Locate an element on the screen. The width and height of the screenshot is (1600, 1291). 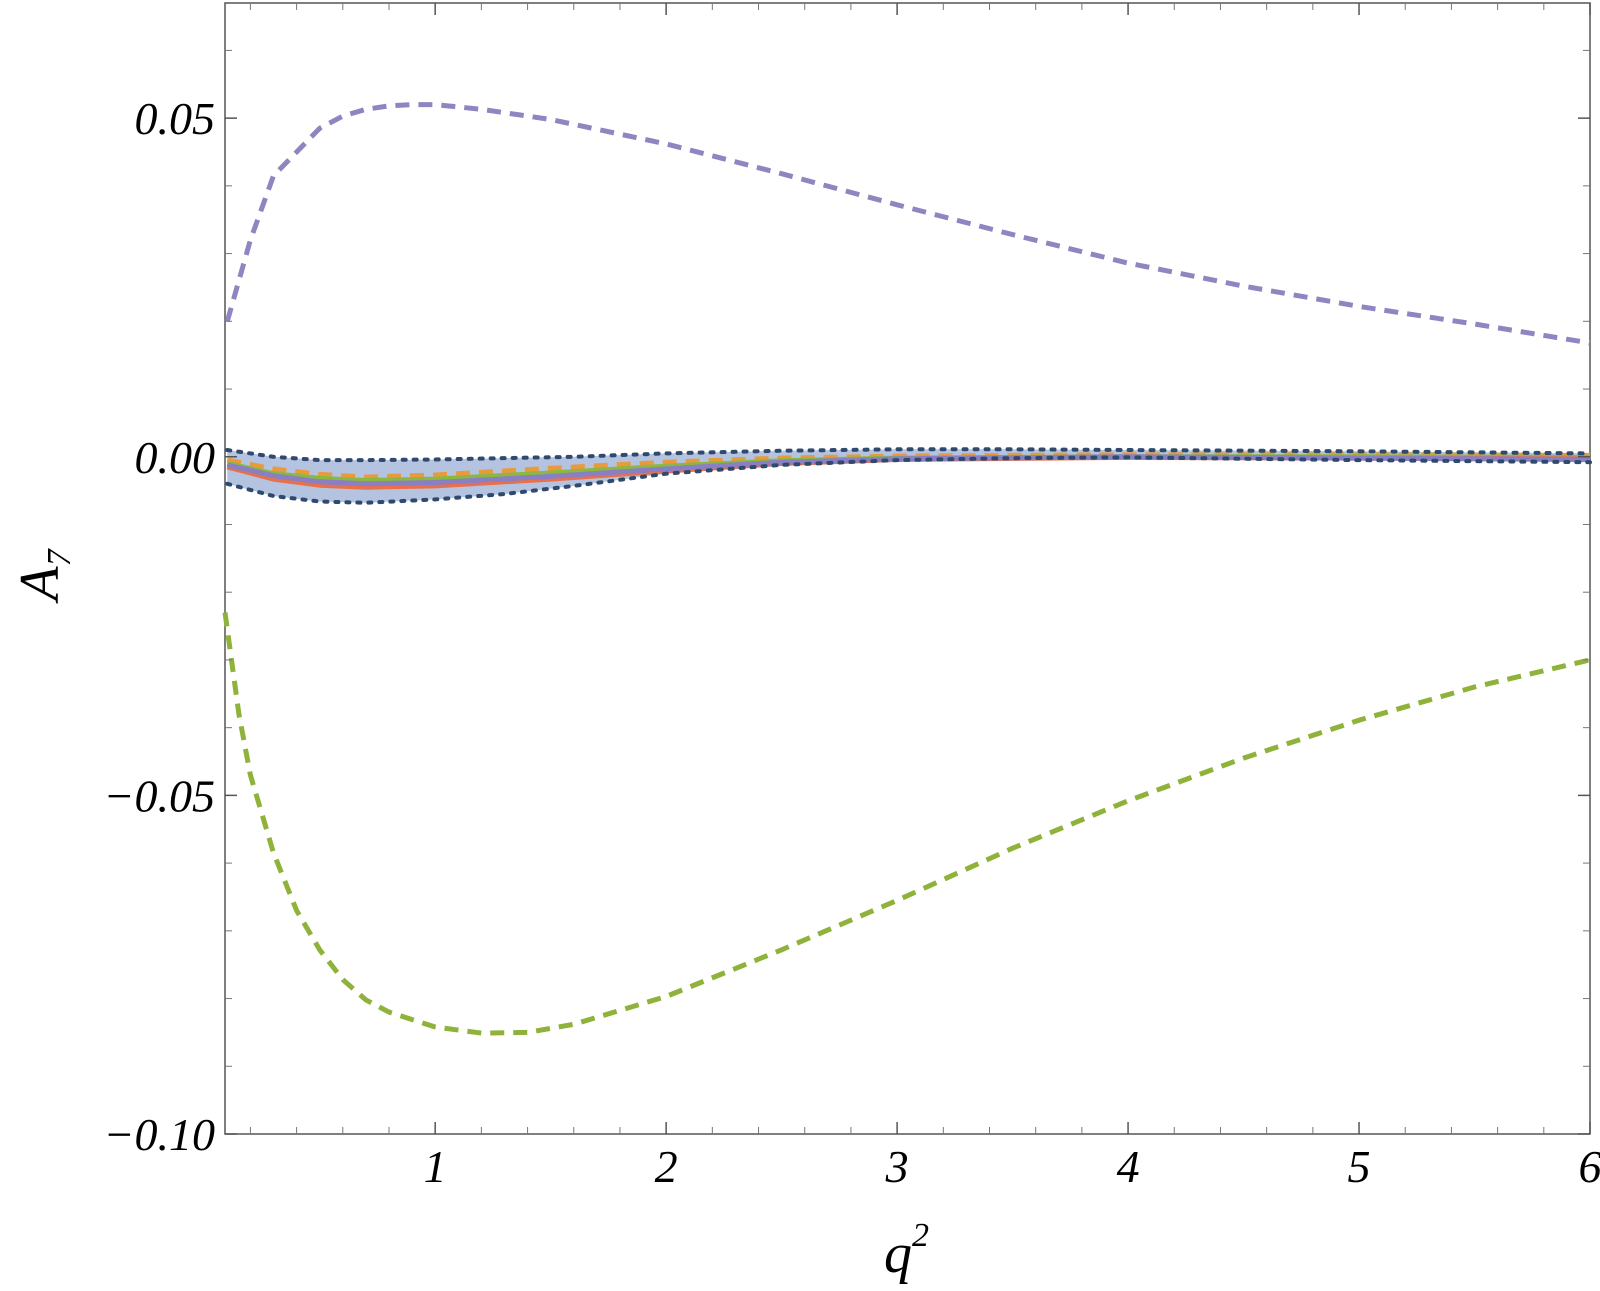
x-tick-label: 2 is located at coordinates (666, 1166).